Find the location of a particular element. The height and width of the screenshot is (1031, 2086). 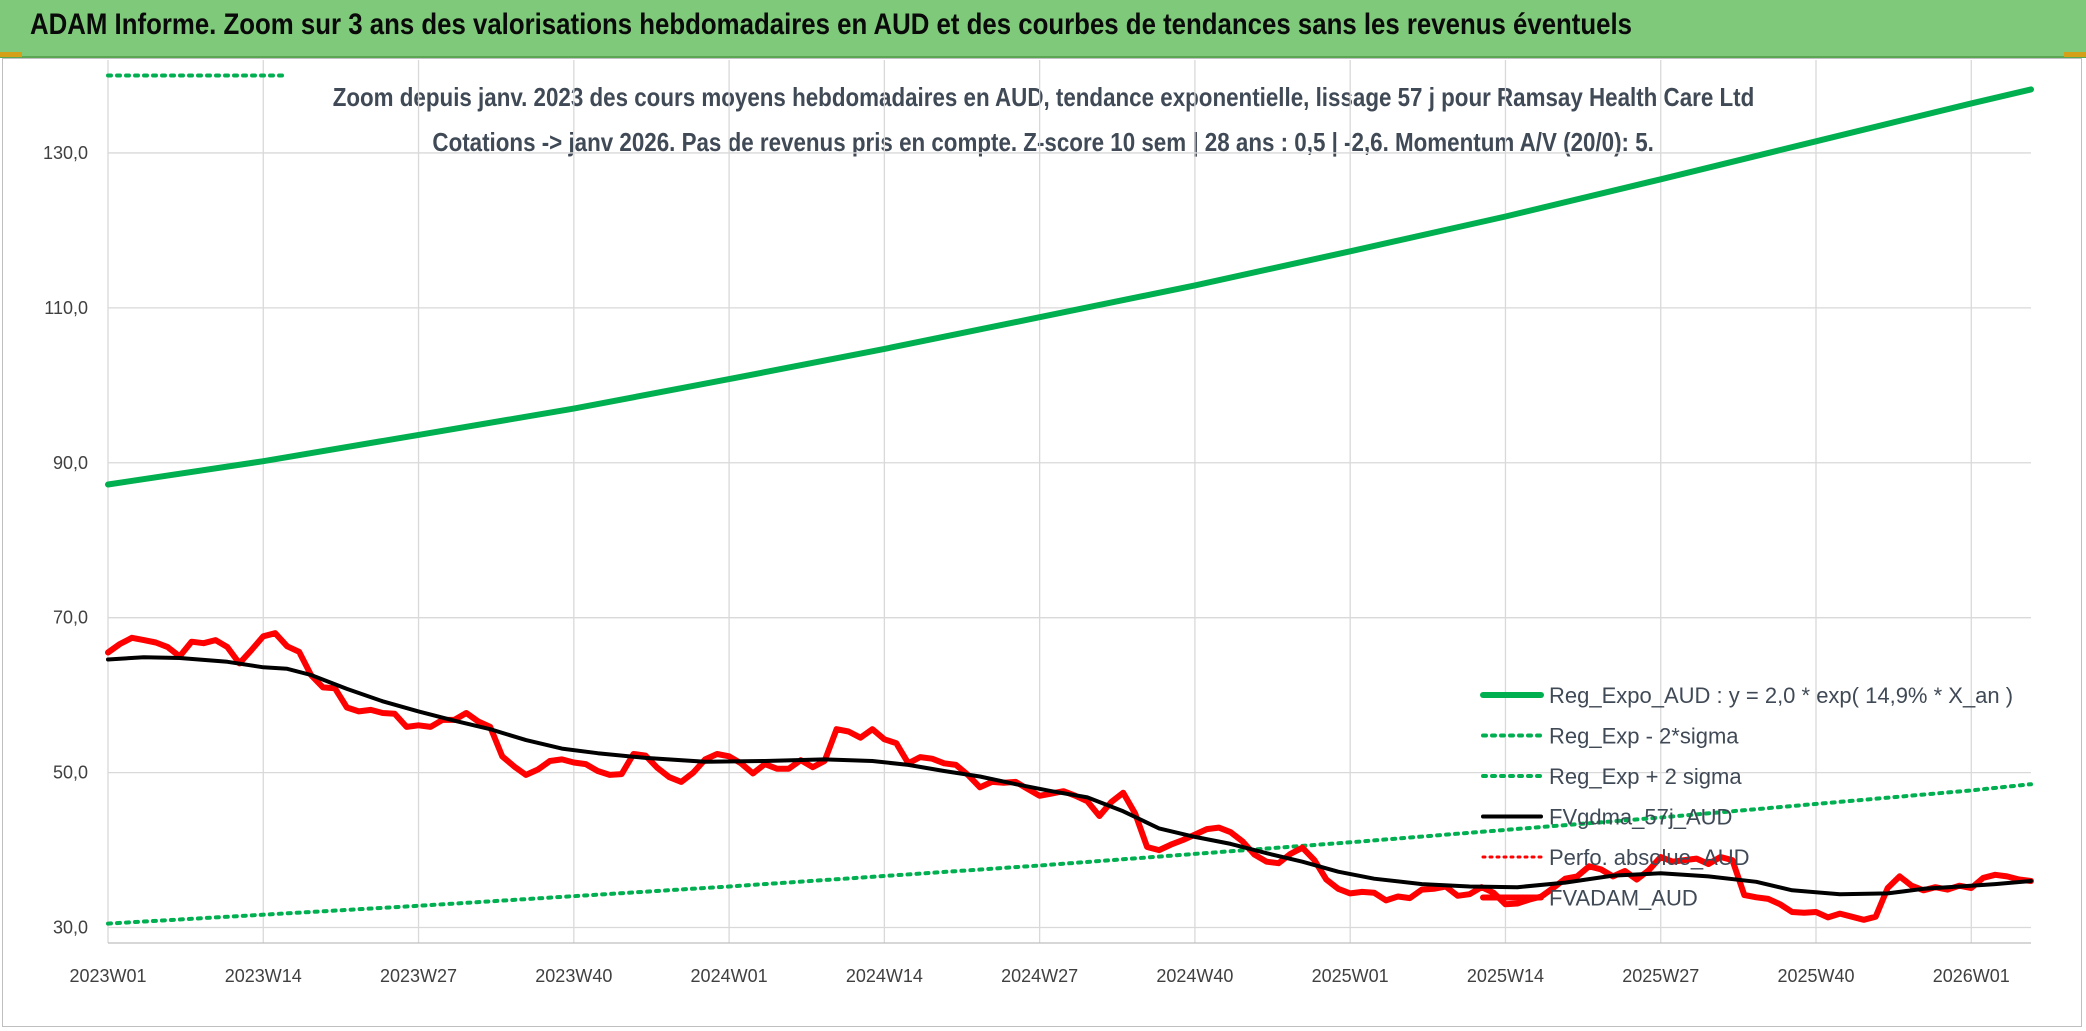

legend-fvgdma-label: FVgdma_57j_AUD is located at coordinates (1640, 817).